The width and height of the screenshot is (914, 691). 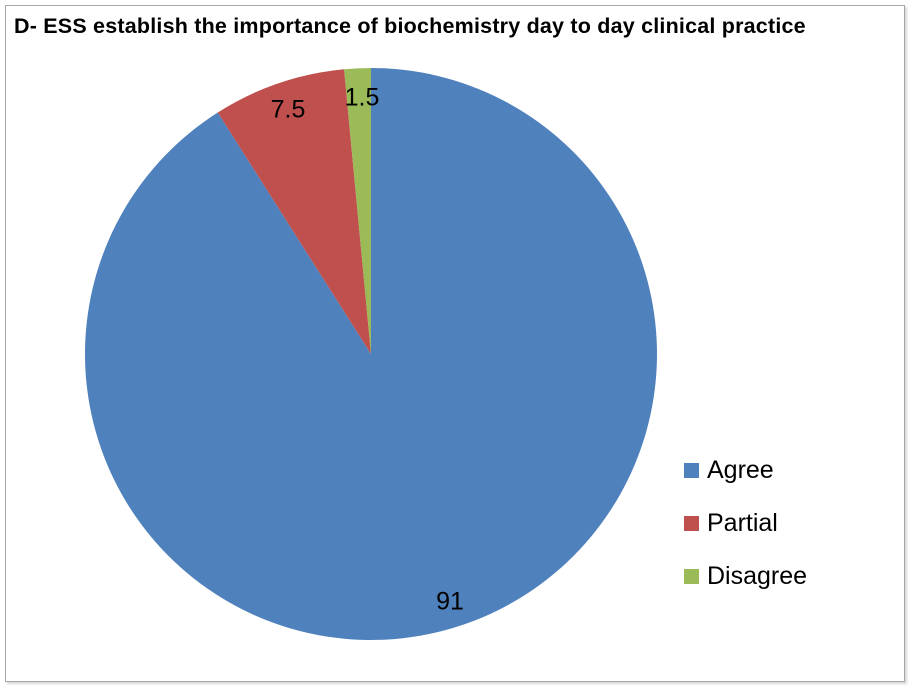 What do you see at coordinates (757, 576) in the screenshot?
I see `legend-label-disagree: Disagree` at bounding box center [757, 576].